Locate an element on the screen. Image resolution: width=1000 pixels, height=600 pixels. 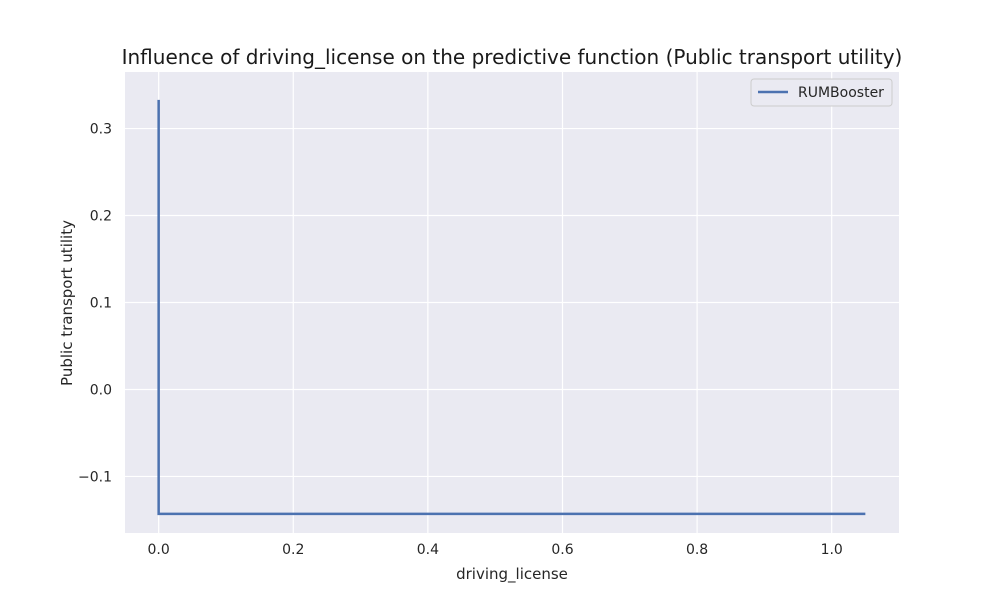
x-tick-label: 0.2 is located at coordinates (293, 550).